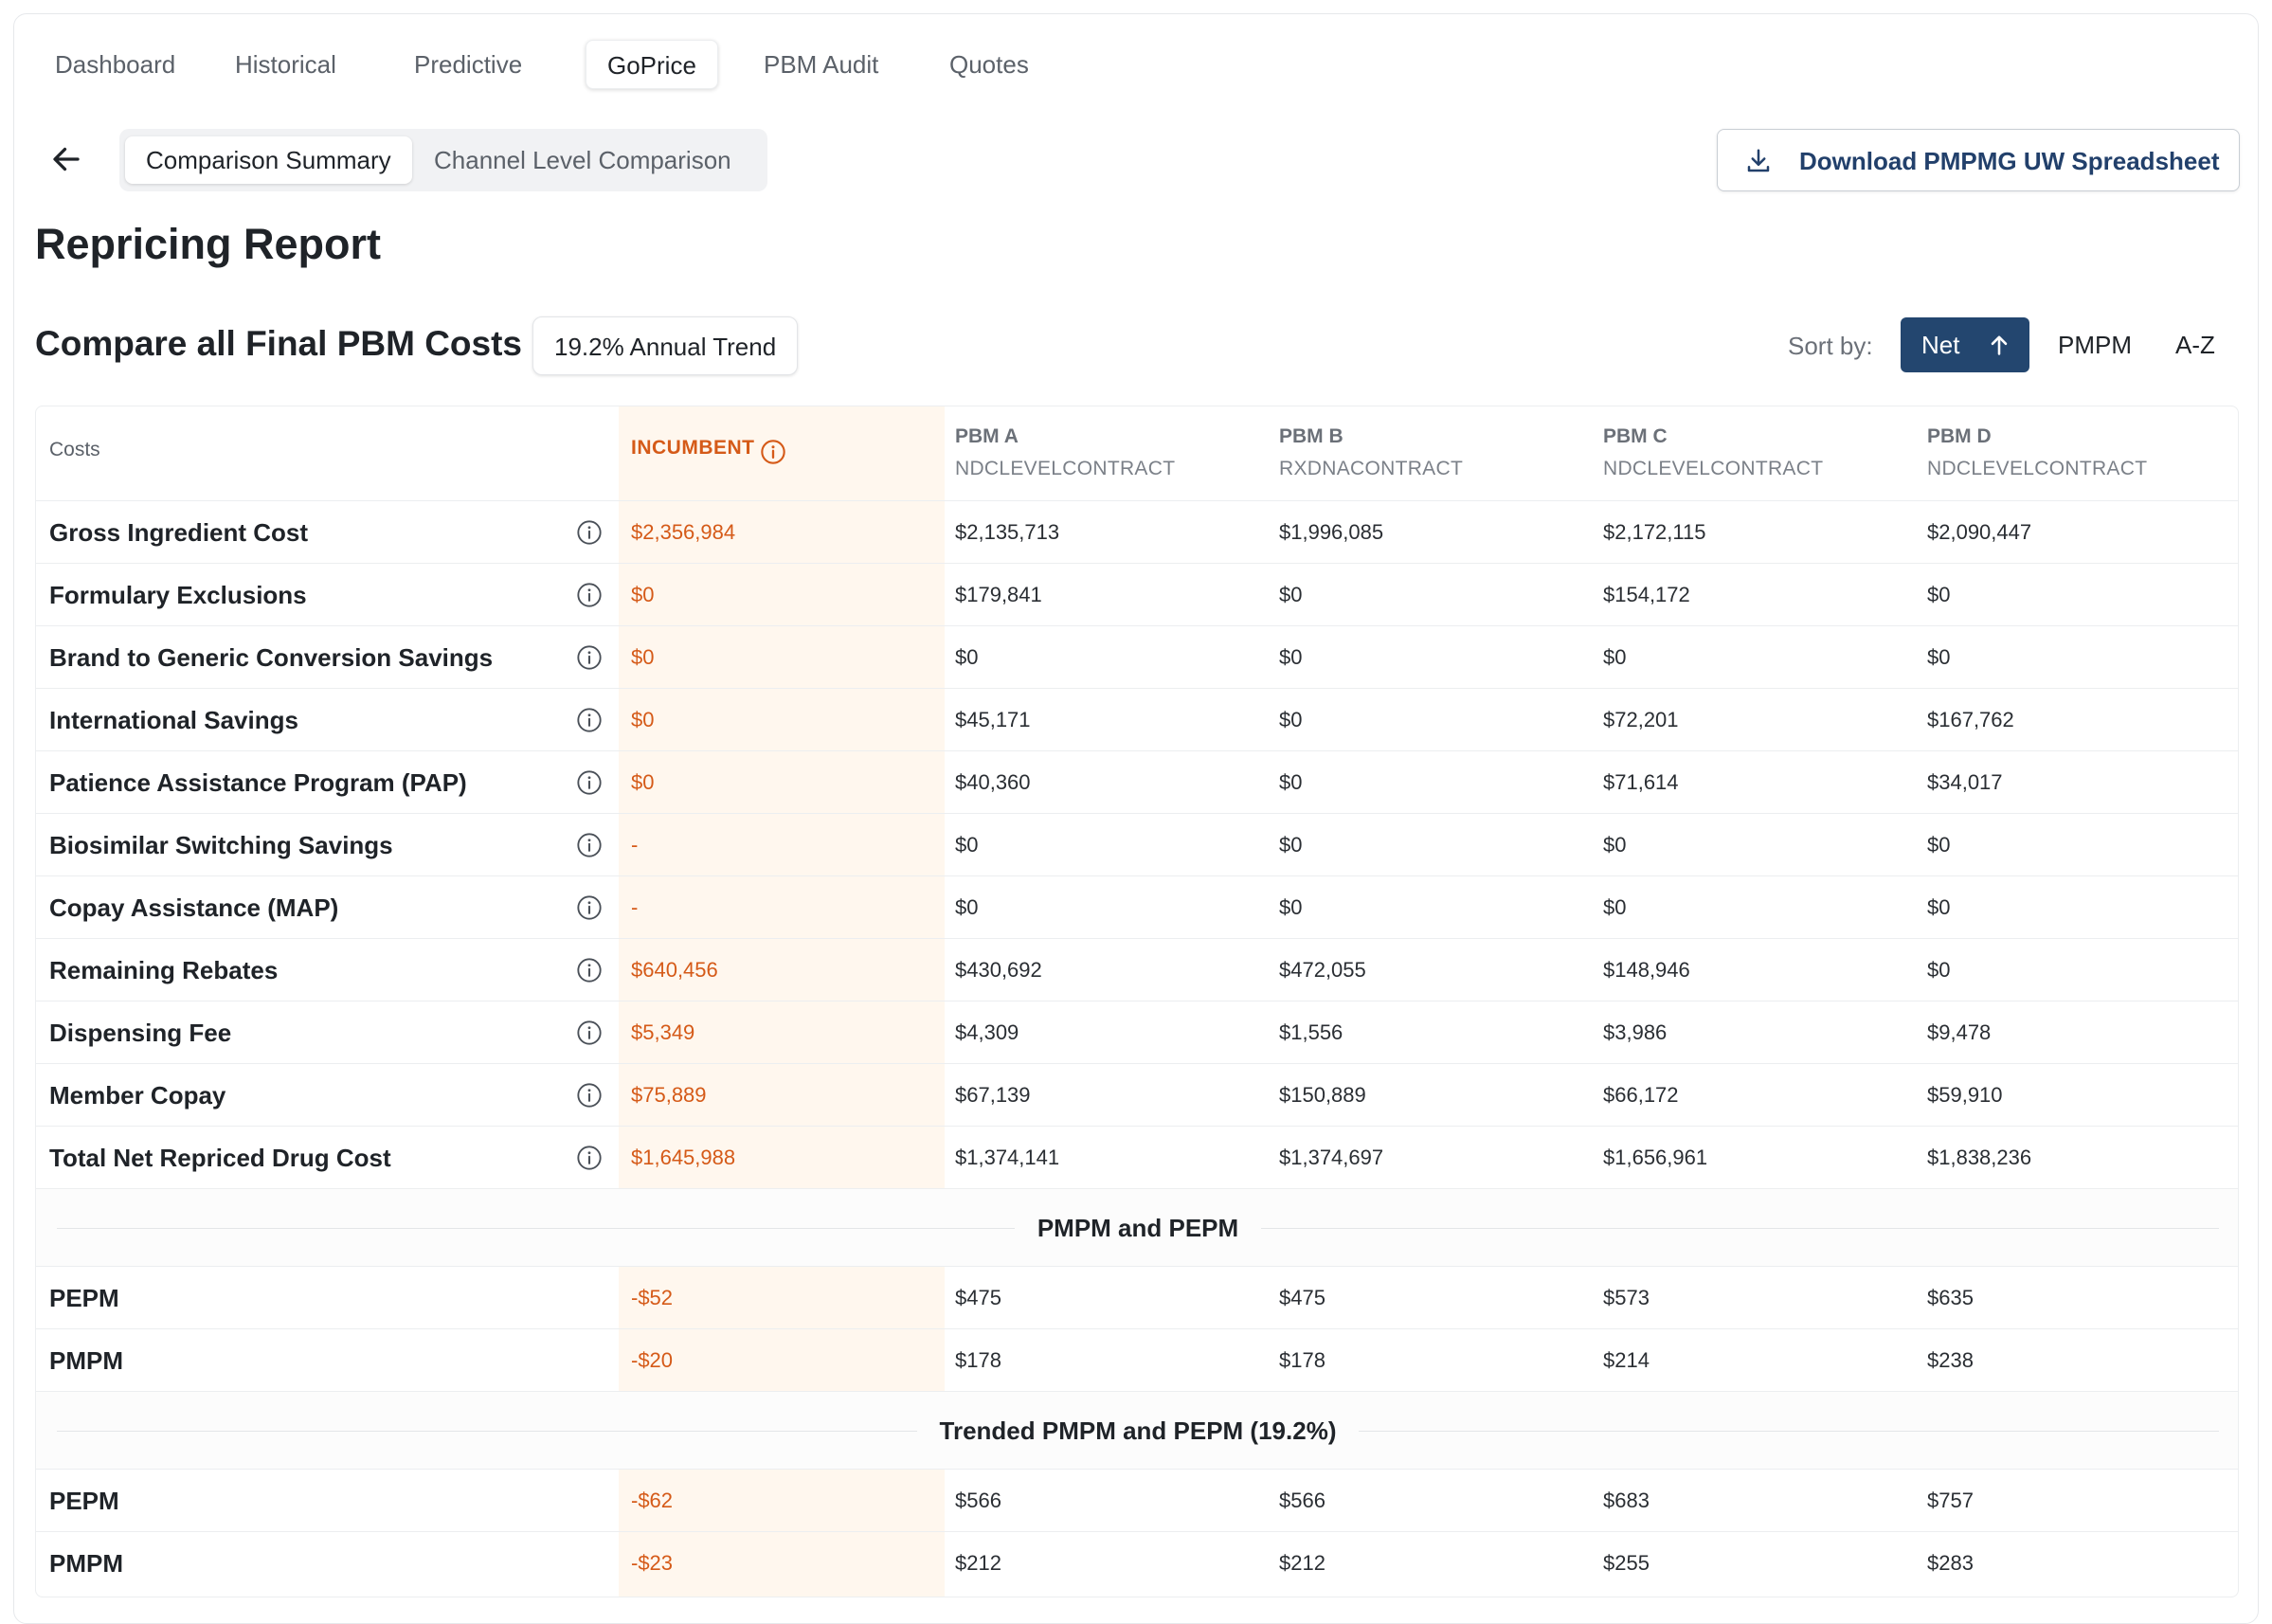 This screenshot has height=1624, width=2272. Describe the element at coordinates (1137, 844) in the screenshot. I see `table-row: Biosimilar Switching Savings - $0 $0 $0 $0` at that location.